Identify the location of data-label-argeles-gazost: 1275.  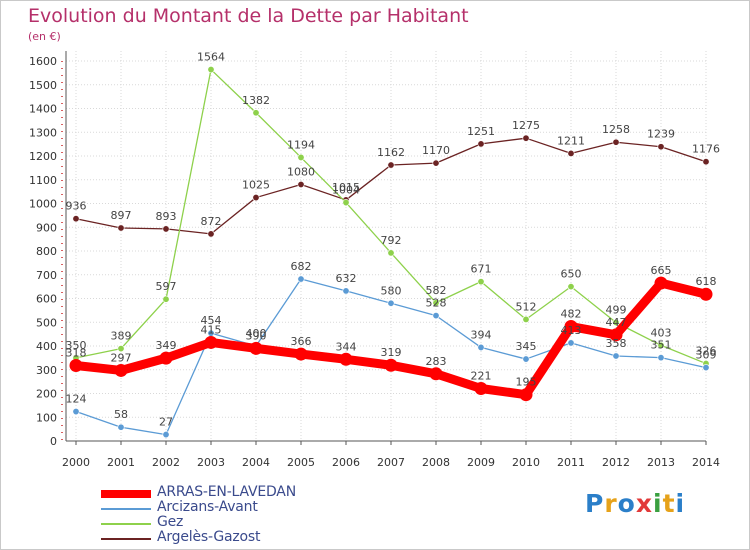
(526, 125).